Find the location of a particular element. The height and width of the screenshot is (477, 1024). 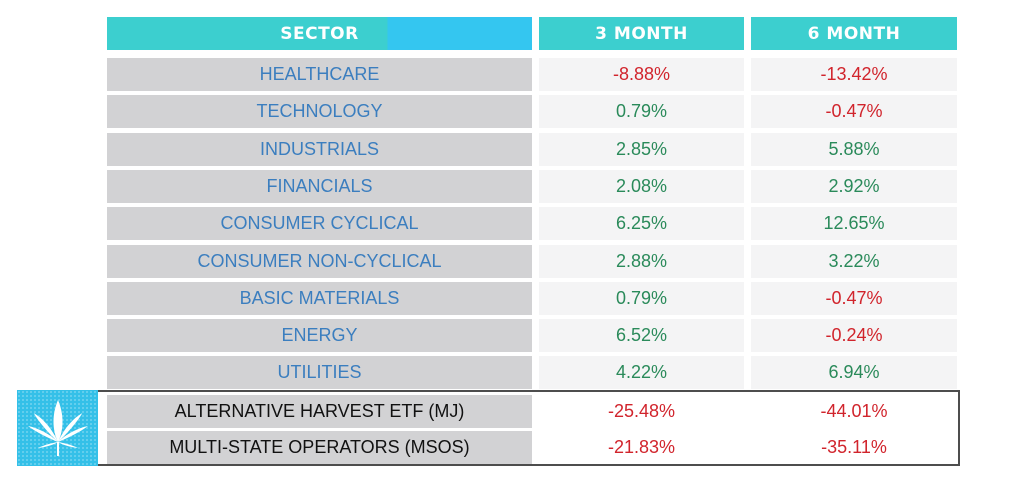

sector-cell: BASIC MATERIALS is located at coordinates (319, 298).